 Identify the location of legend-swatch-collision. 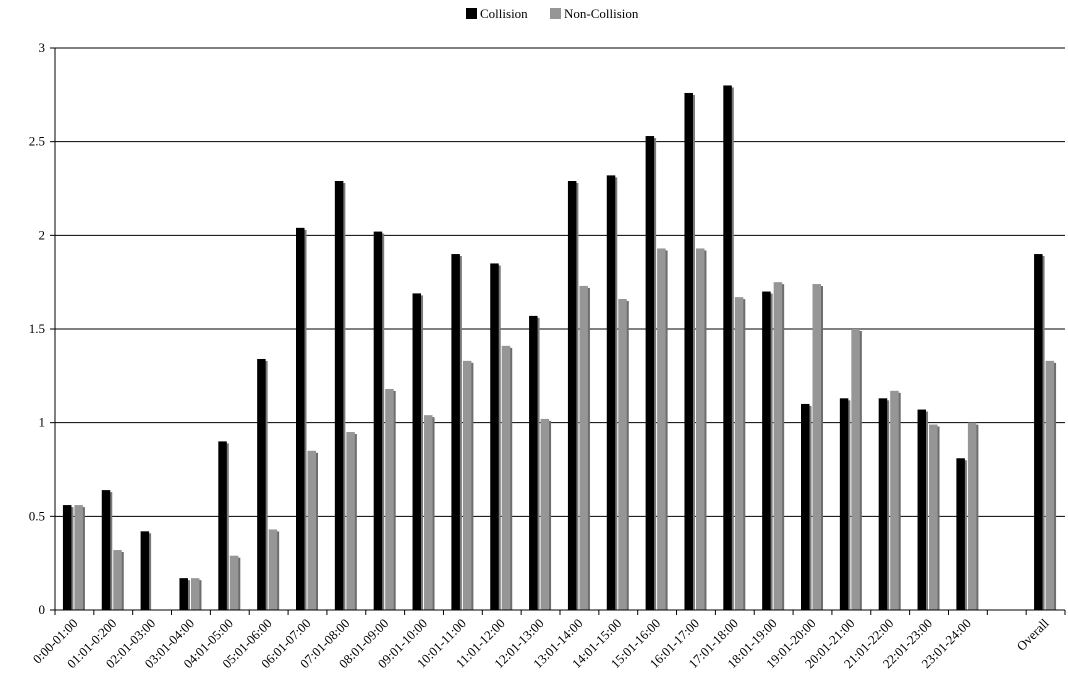
(471, 13).